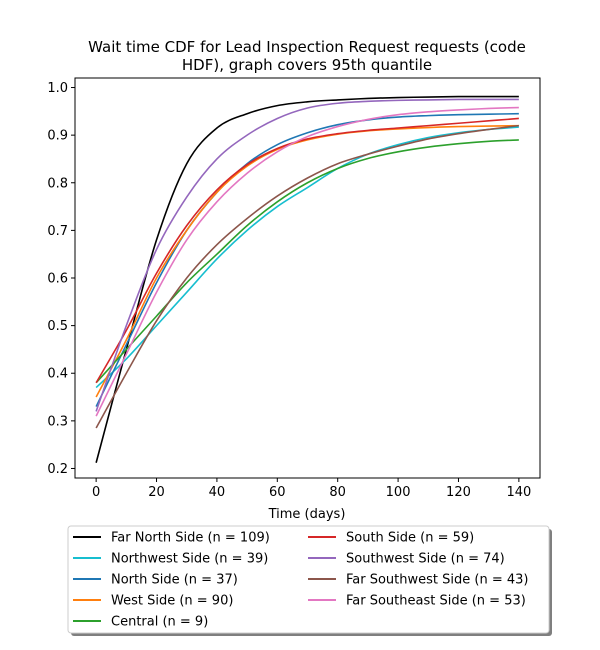 Image resolution: width=600 pixels, height=650 pixels. What do you see at coordinates (156, 492) in the screenshot?
I see `x-tick-label-1: 20` at bounding box center [156, 492].